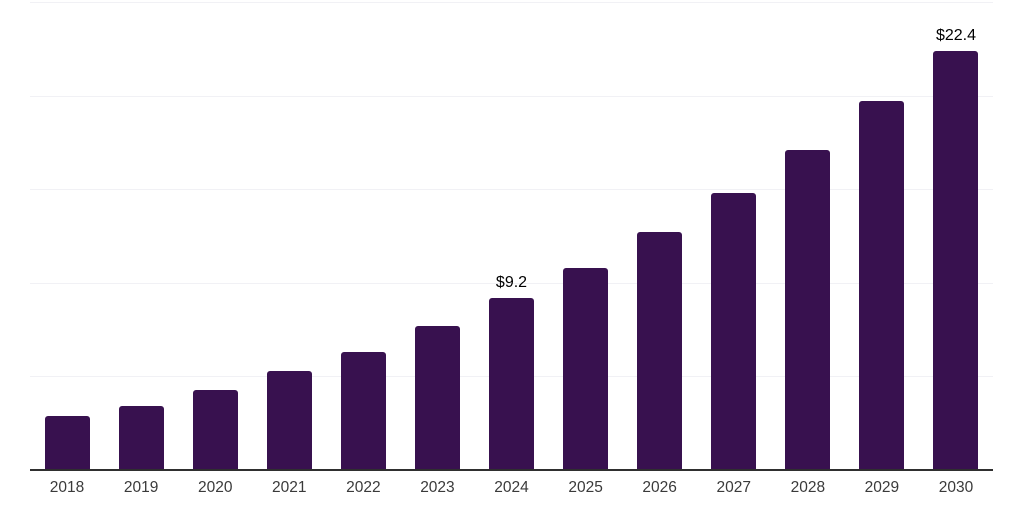 Image resolution: width=1024 pixels, height=512 pixels. I want to click on x-tick-2021: 2021, so click(289, 487).